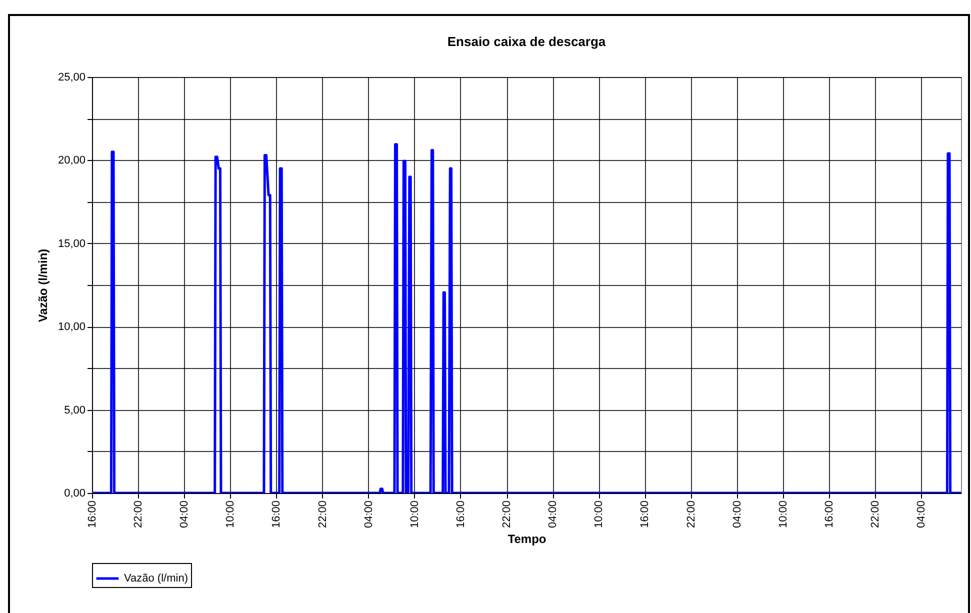  What do you see at coordinates (72, 78) in the screenshot?
I see `y-tick-label: 25,00` at bounding box center [72, 78].